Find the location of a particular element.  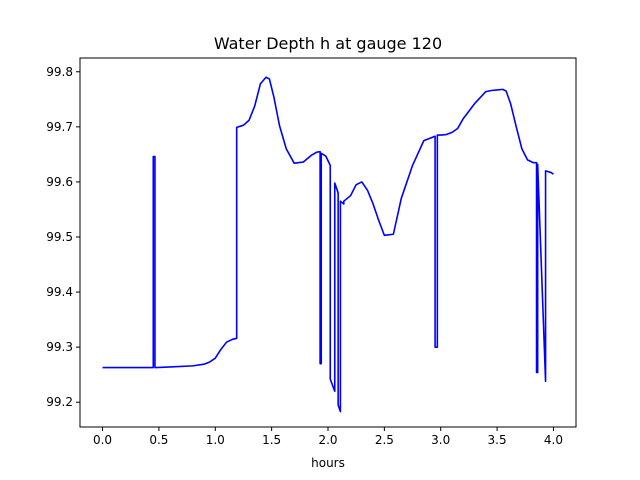

chart-title: Water Depth h at gauge 120 is located at coordinates (328, 43).